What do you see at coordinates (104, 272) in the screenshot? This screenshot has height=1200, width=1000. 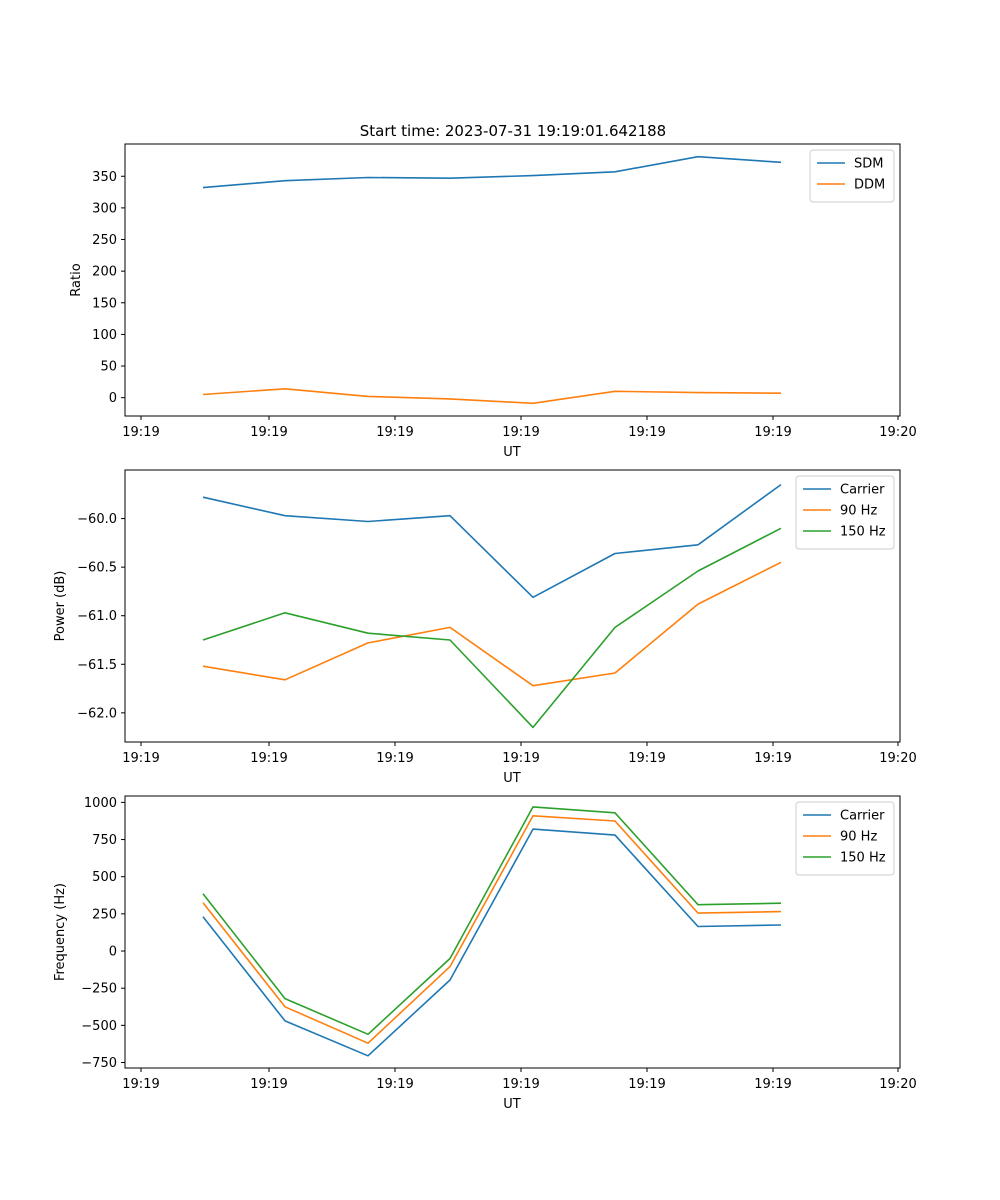 I see `y-tick-label: 200` at bounding box center [104, 272].